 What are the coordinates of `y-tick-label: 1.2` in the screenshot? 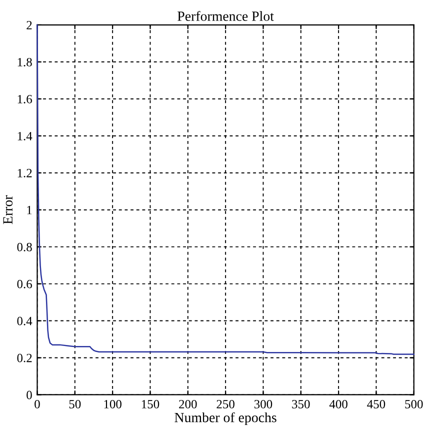 It's located at (25, 173).